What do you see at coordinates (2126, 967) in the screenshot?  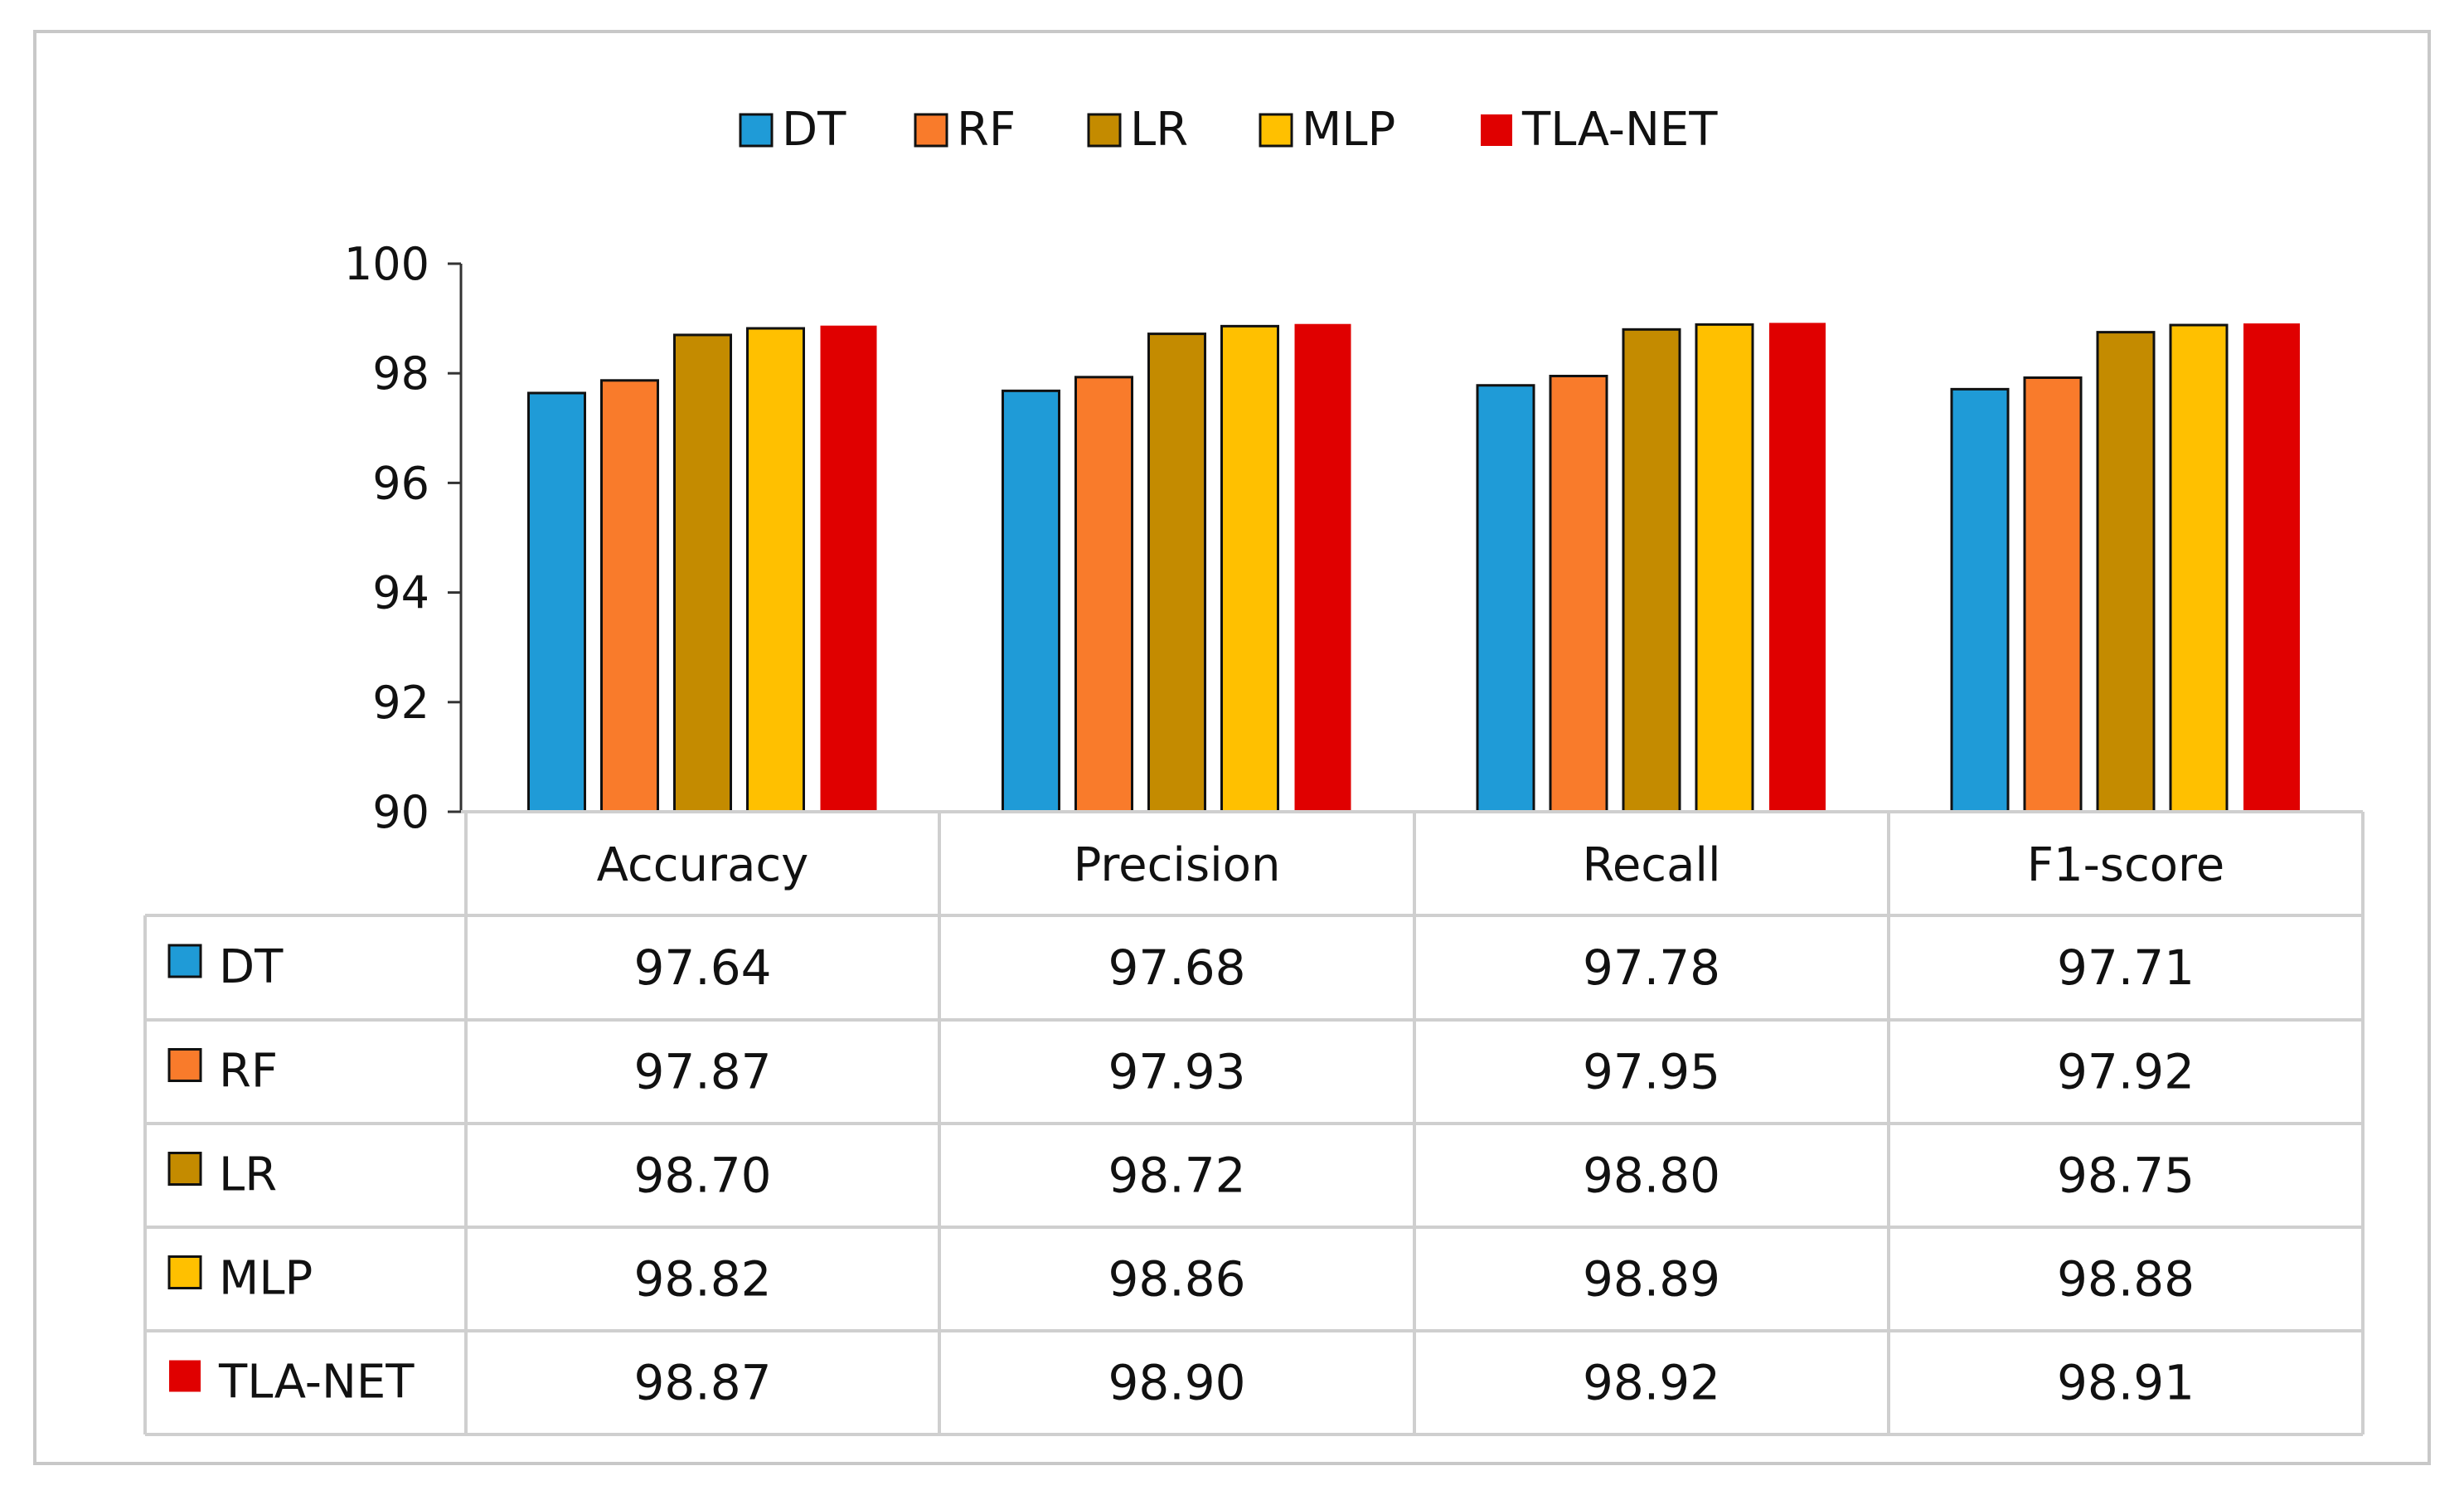 I see `table-cell-value: 97.71` at bounding box center [2126, 967].